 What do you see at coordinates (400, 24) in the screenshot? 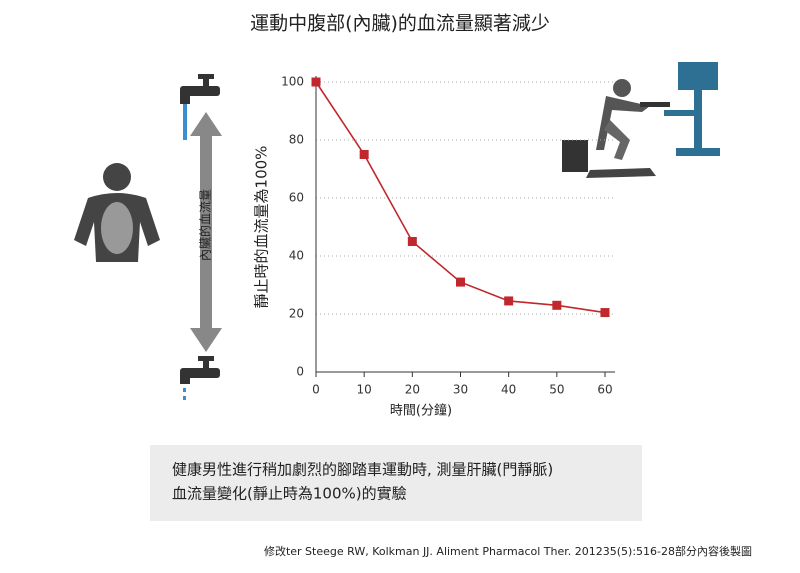
I see `chart-title: 運動中腹部(內臟)的血流量顯著減少` at bounding box center [400, 24].